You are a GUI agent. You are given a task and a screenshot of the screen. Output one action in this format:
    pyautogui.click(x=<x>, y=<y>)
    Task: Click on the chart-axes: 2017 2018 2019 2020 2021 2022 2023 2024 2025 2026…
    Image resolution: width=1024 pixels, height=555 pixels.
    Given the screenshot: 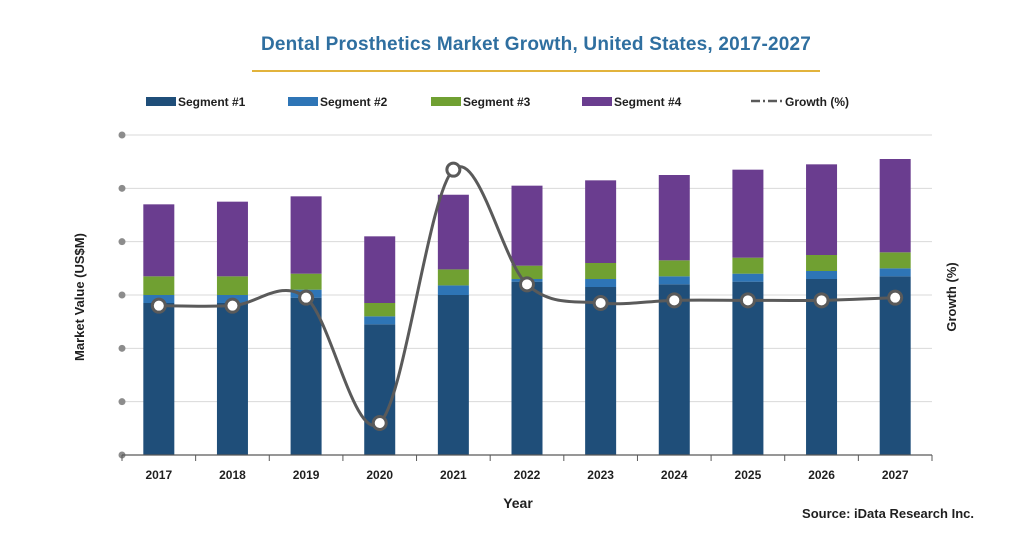 What is the action you would take?
    pyautogui.click(x=527, y=468)
    